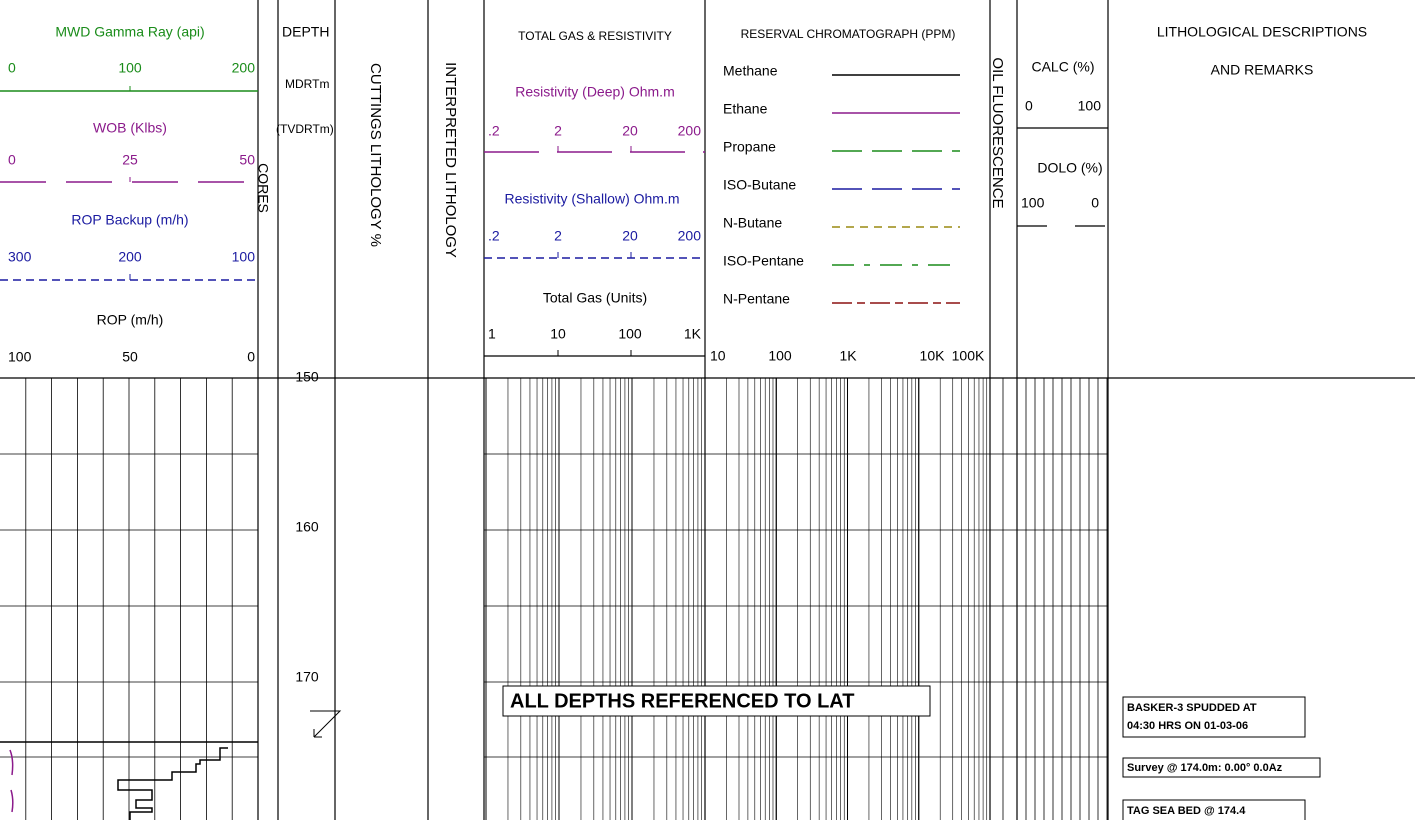 The height and width of the screenshot is (820, 1415). I want to click on depth-marker, so click(326, 724).